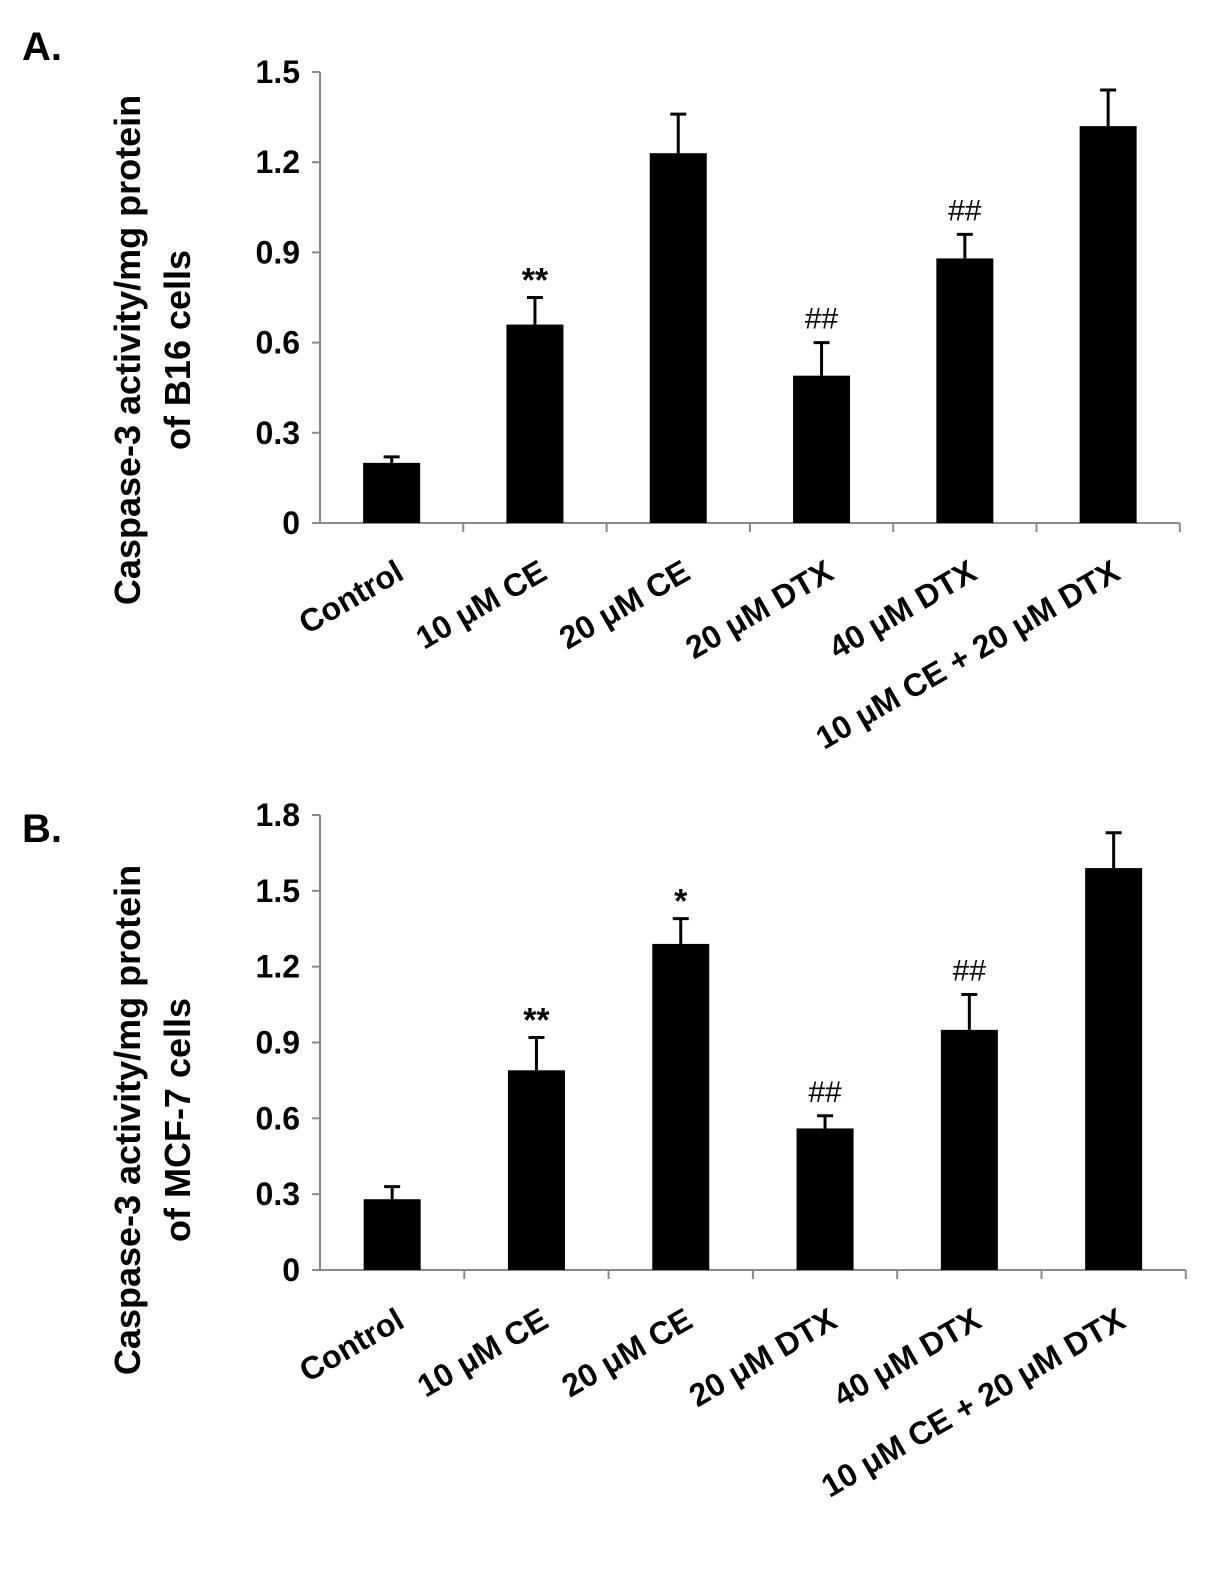 This screenshot has height=1569, width=1214. What do you see at coordinates (278, 1194) in the screenshot?
I see `panel-b-y-tick-label: 0.3` at bounding box center [278, 1194].